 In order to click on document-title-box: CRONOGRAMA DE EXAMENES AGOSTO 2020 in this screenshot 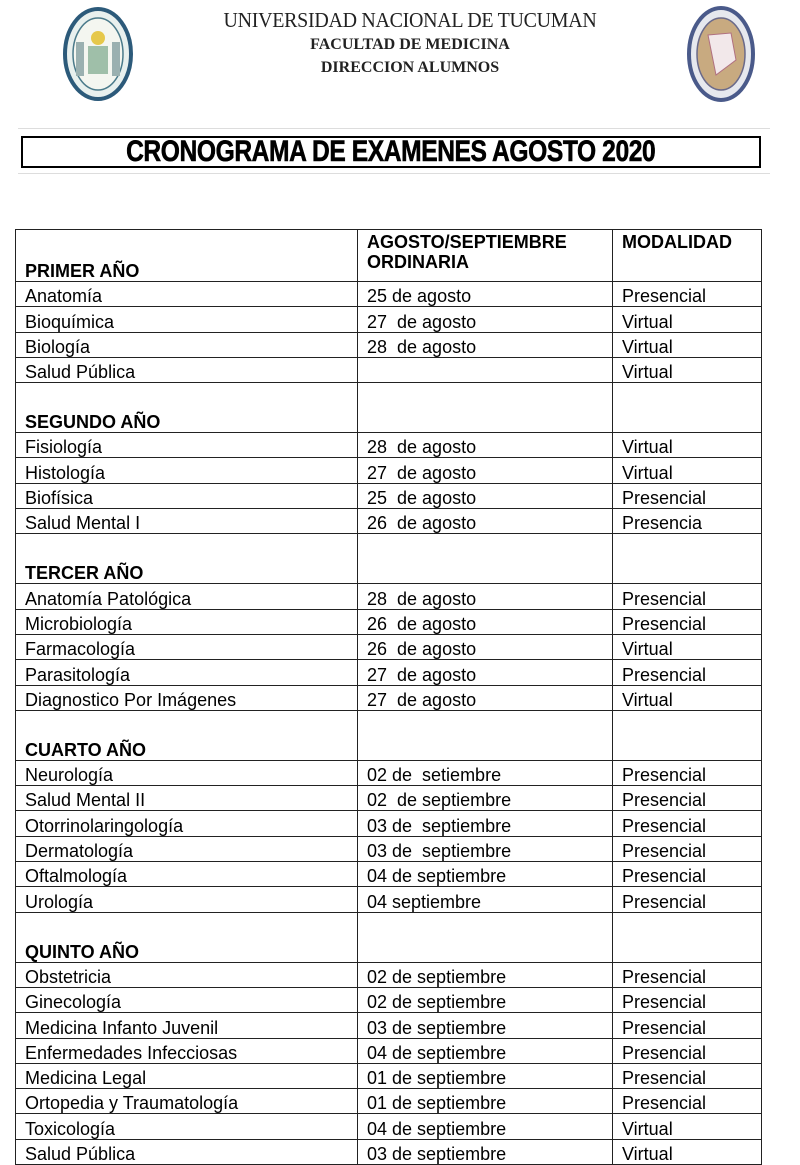, I will do `click(391, 152)`.